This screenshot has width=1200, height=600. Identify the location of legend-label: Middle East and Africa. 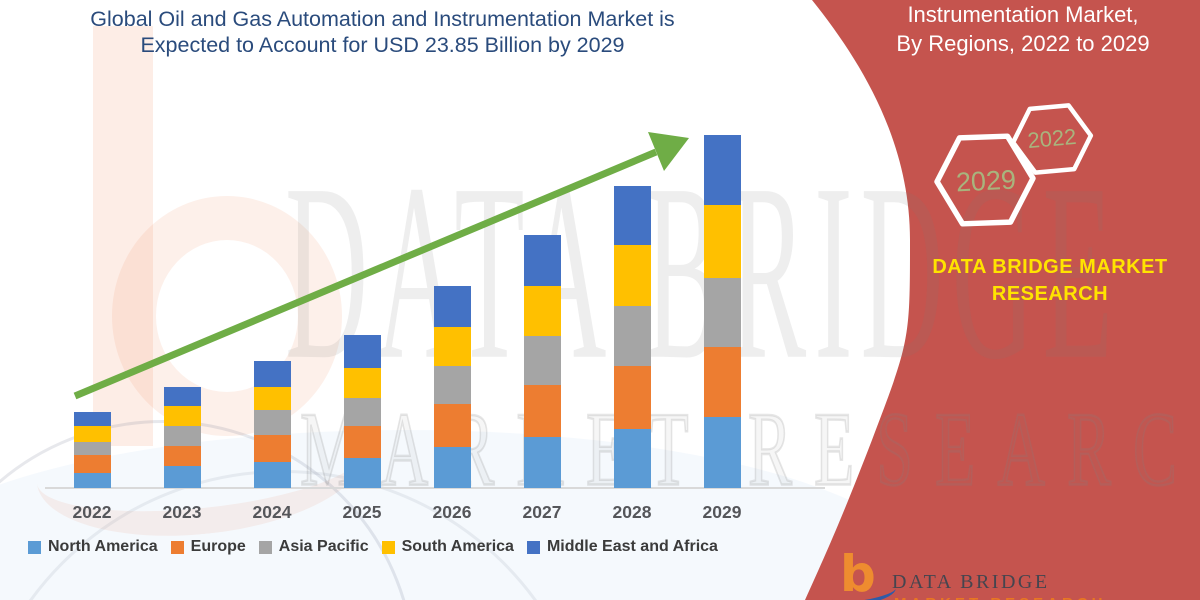
(632, 546).